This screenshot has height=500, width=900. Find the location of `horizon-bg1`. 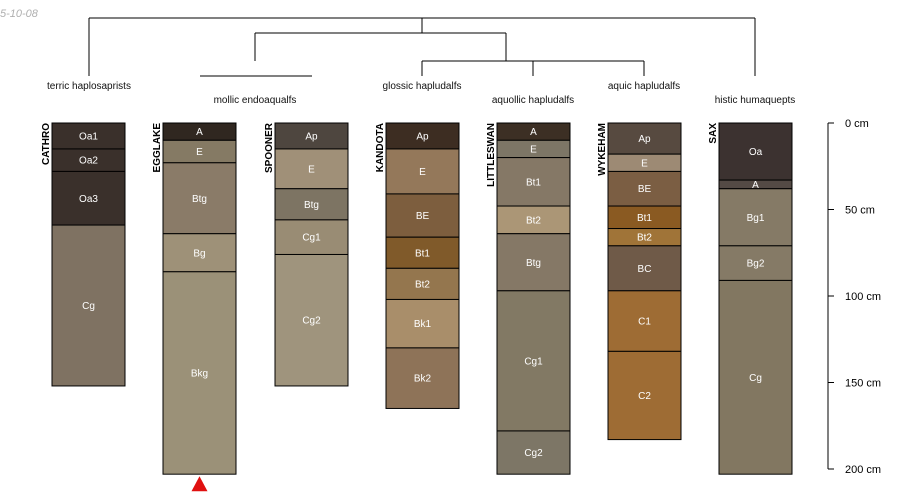

horizon-bg1 is located at coordinates (755, 217).